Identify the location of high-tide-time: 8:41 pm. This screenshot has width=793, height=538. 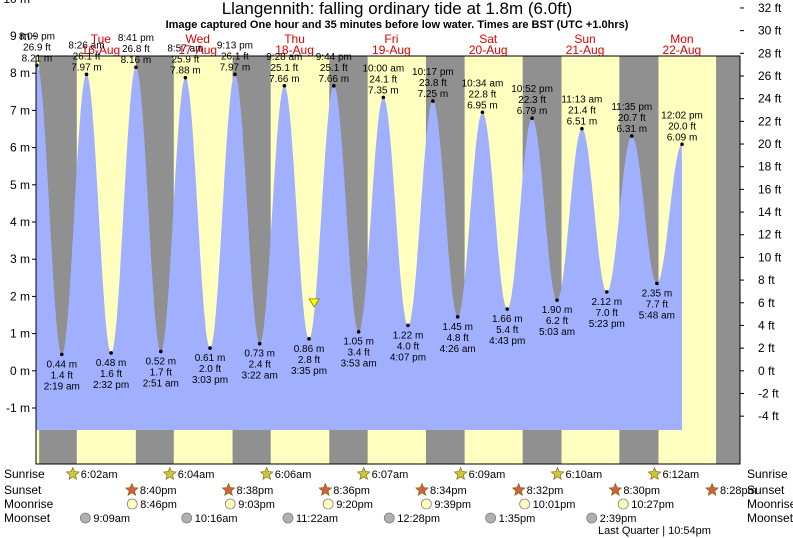
(136, 38).